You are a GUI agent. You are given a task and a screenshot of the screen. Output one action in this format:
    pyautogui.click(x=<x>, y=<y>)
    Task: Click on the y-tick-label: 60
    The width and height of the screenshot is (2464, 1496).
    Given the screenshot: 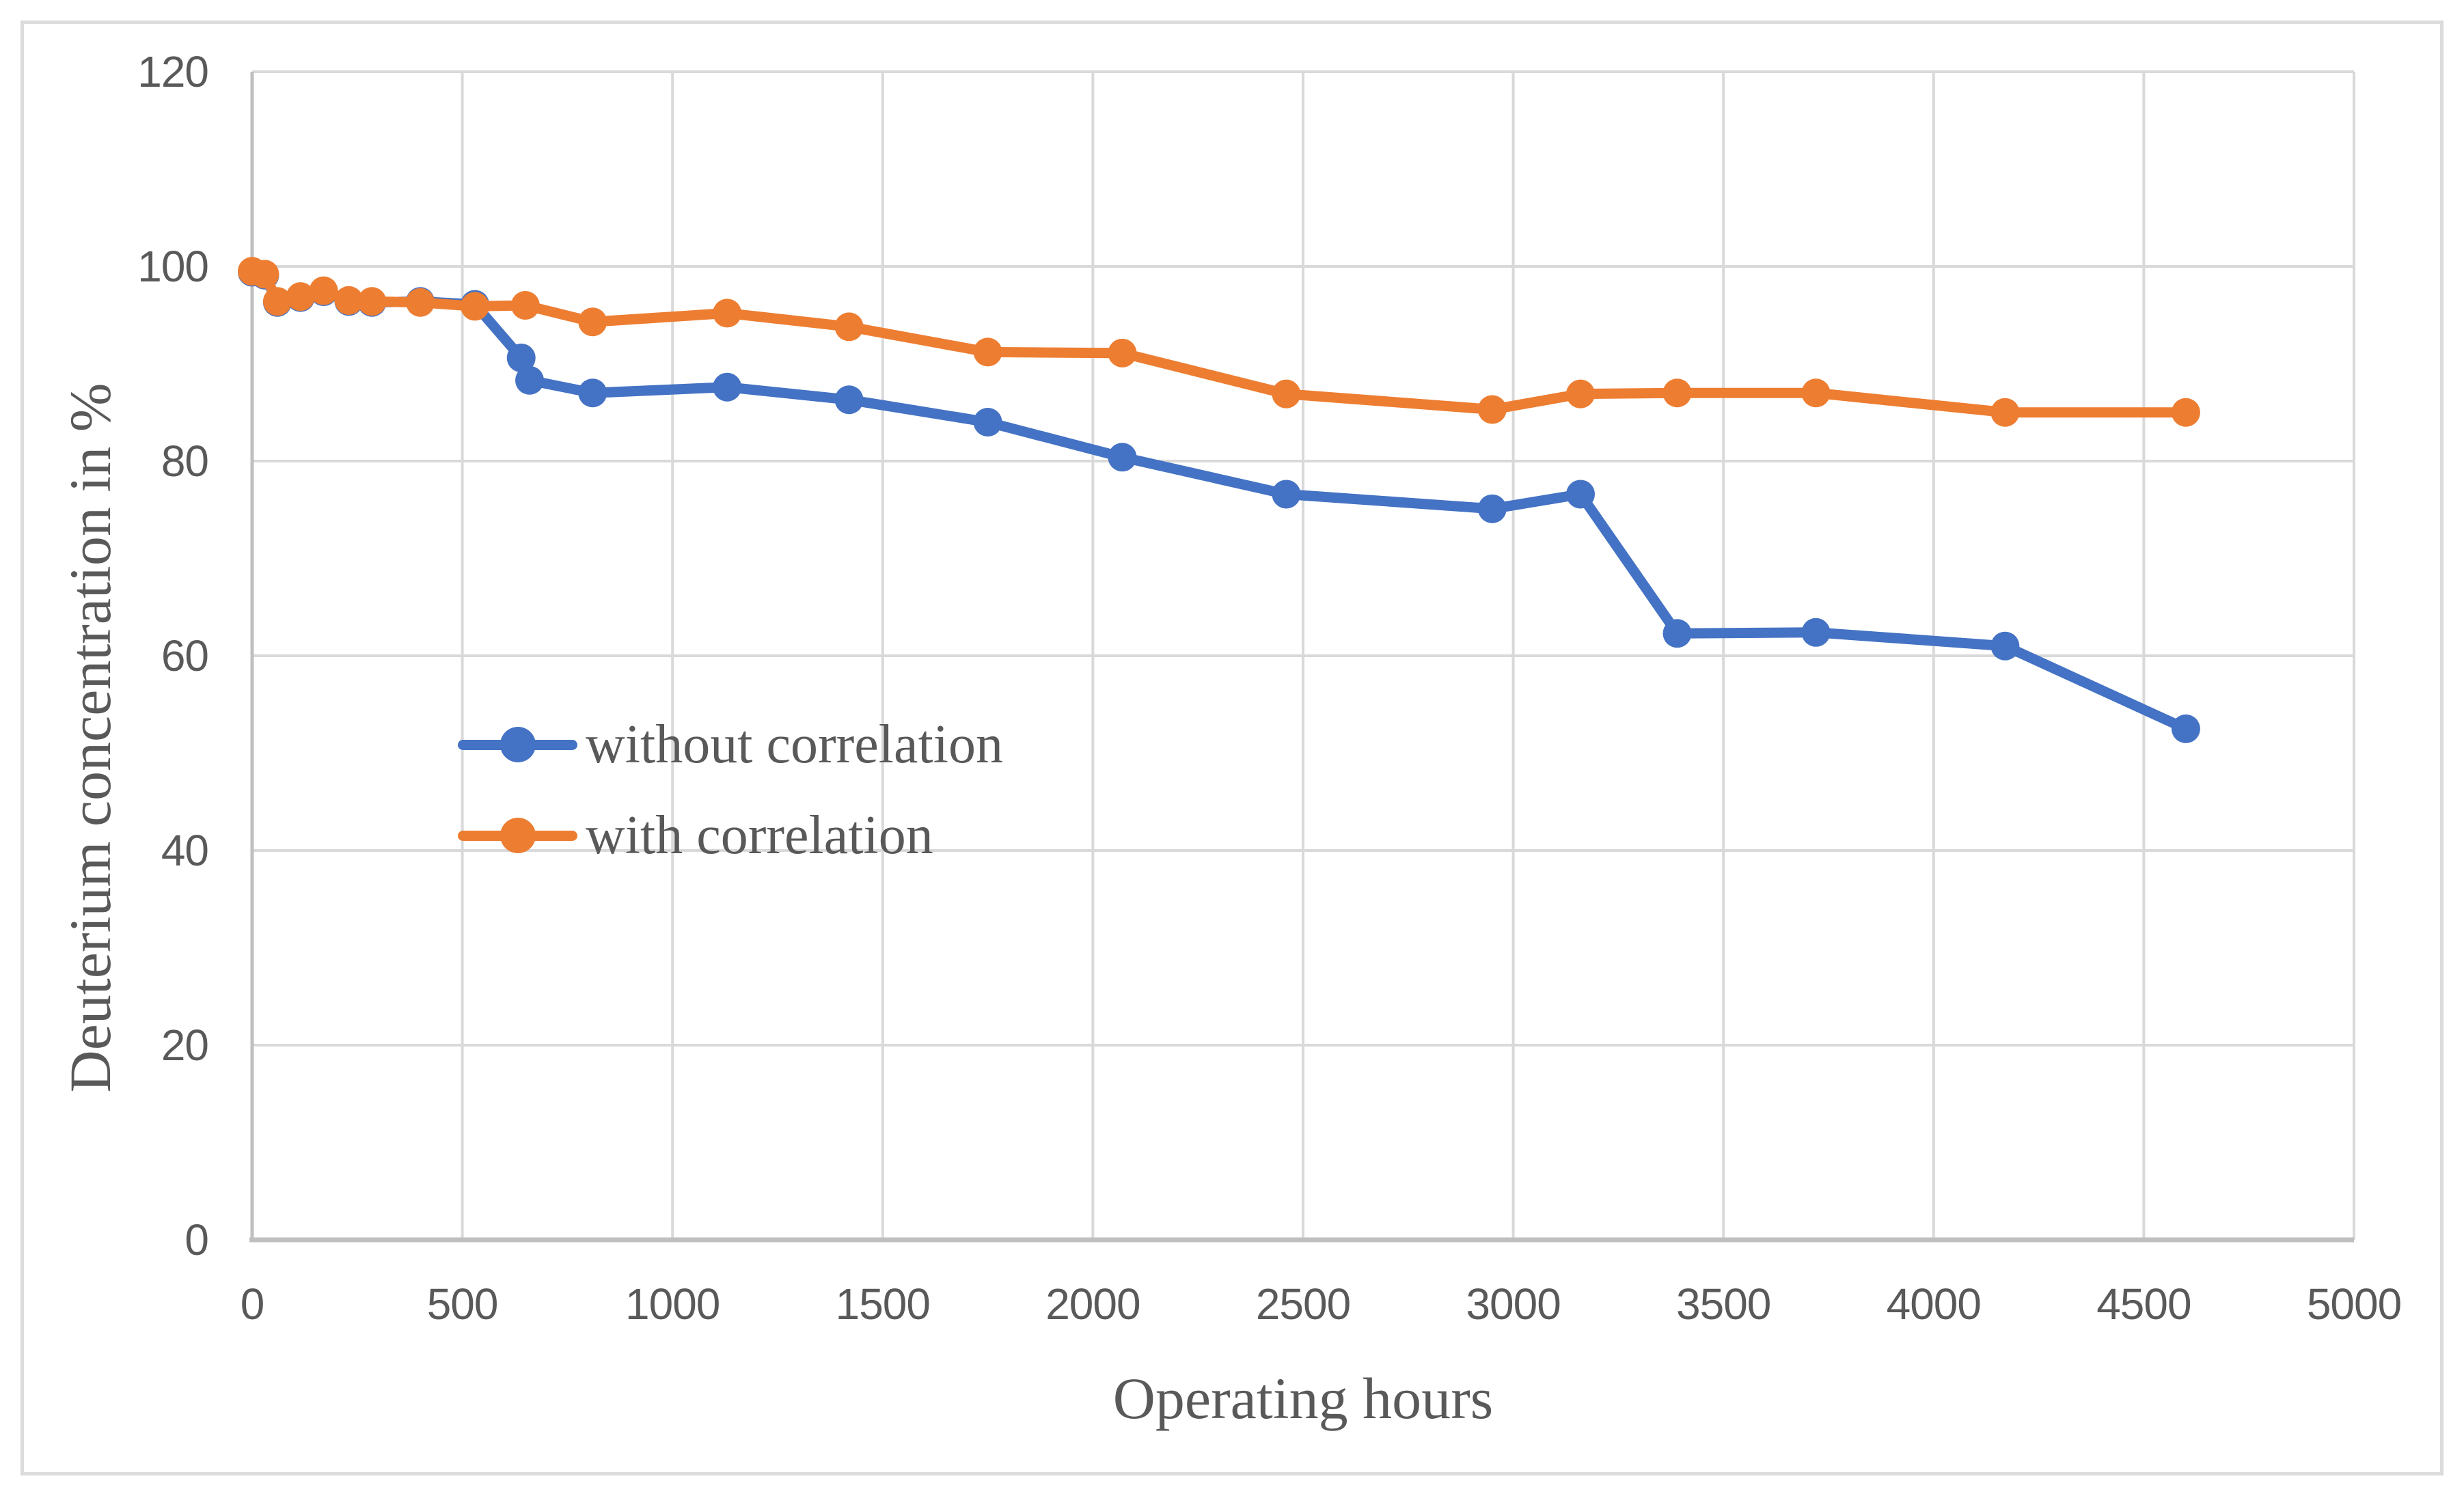 What is the action you would take?
    pyautogui.click(x=185, y=655)
    